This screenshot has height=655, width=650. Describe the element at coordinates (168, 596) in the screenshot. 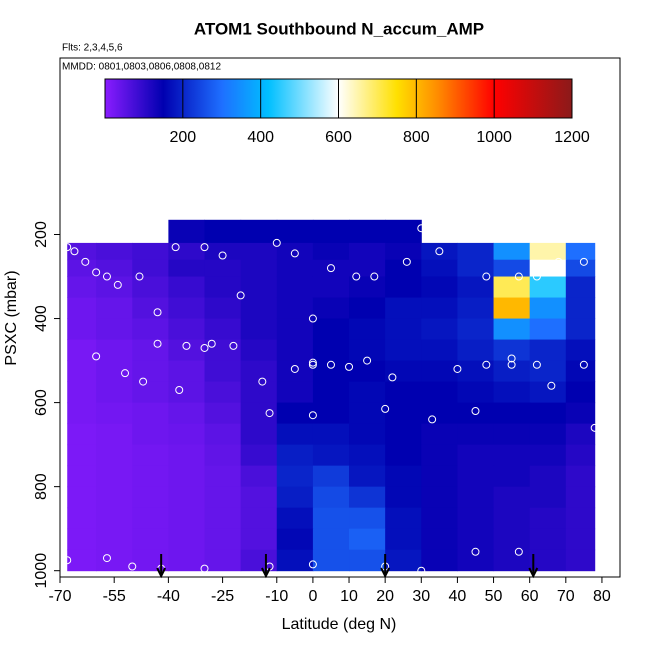

I see `x-tick-label: -40` at that location.